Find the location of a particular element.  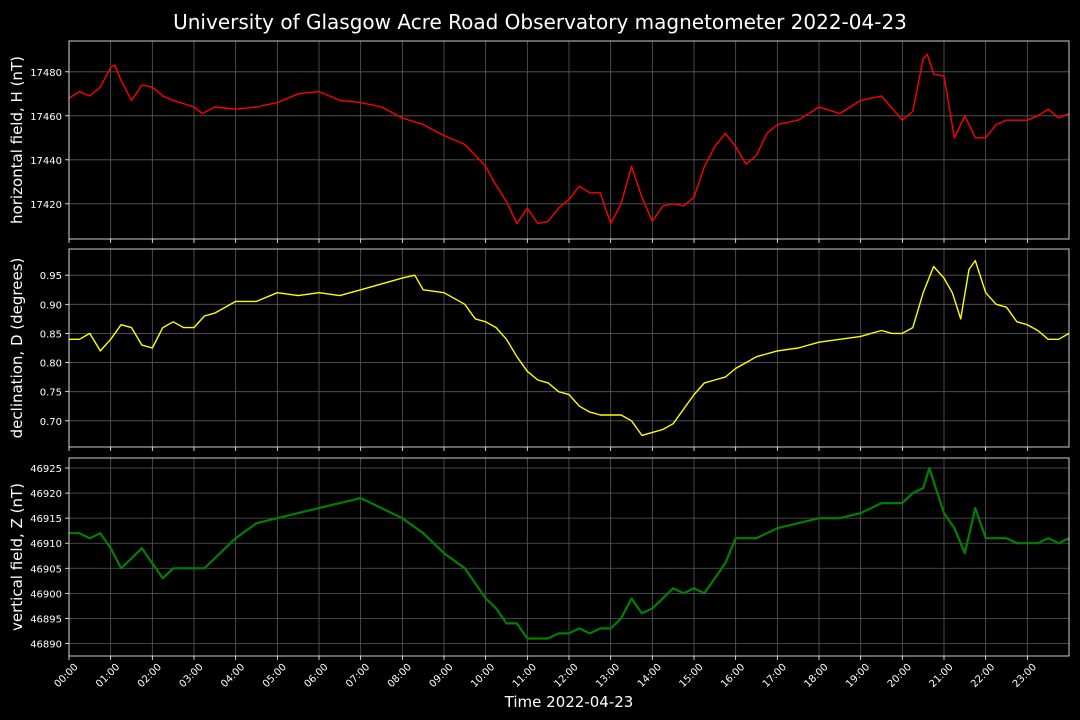

x-axis-label: Time 2022-04-23 is located at coordinates (569, 702).